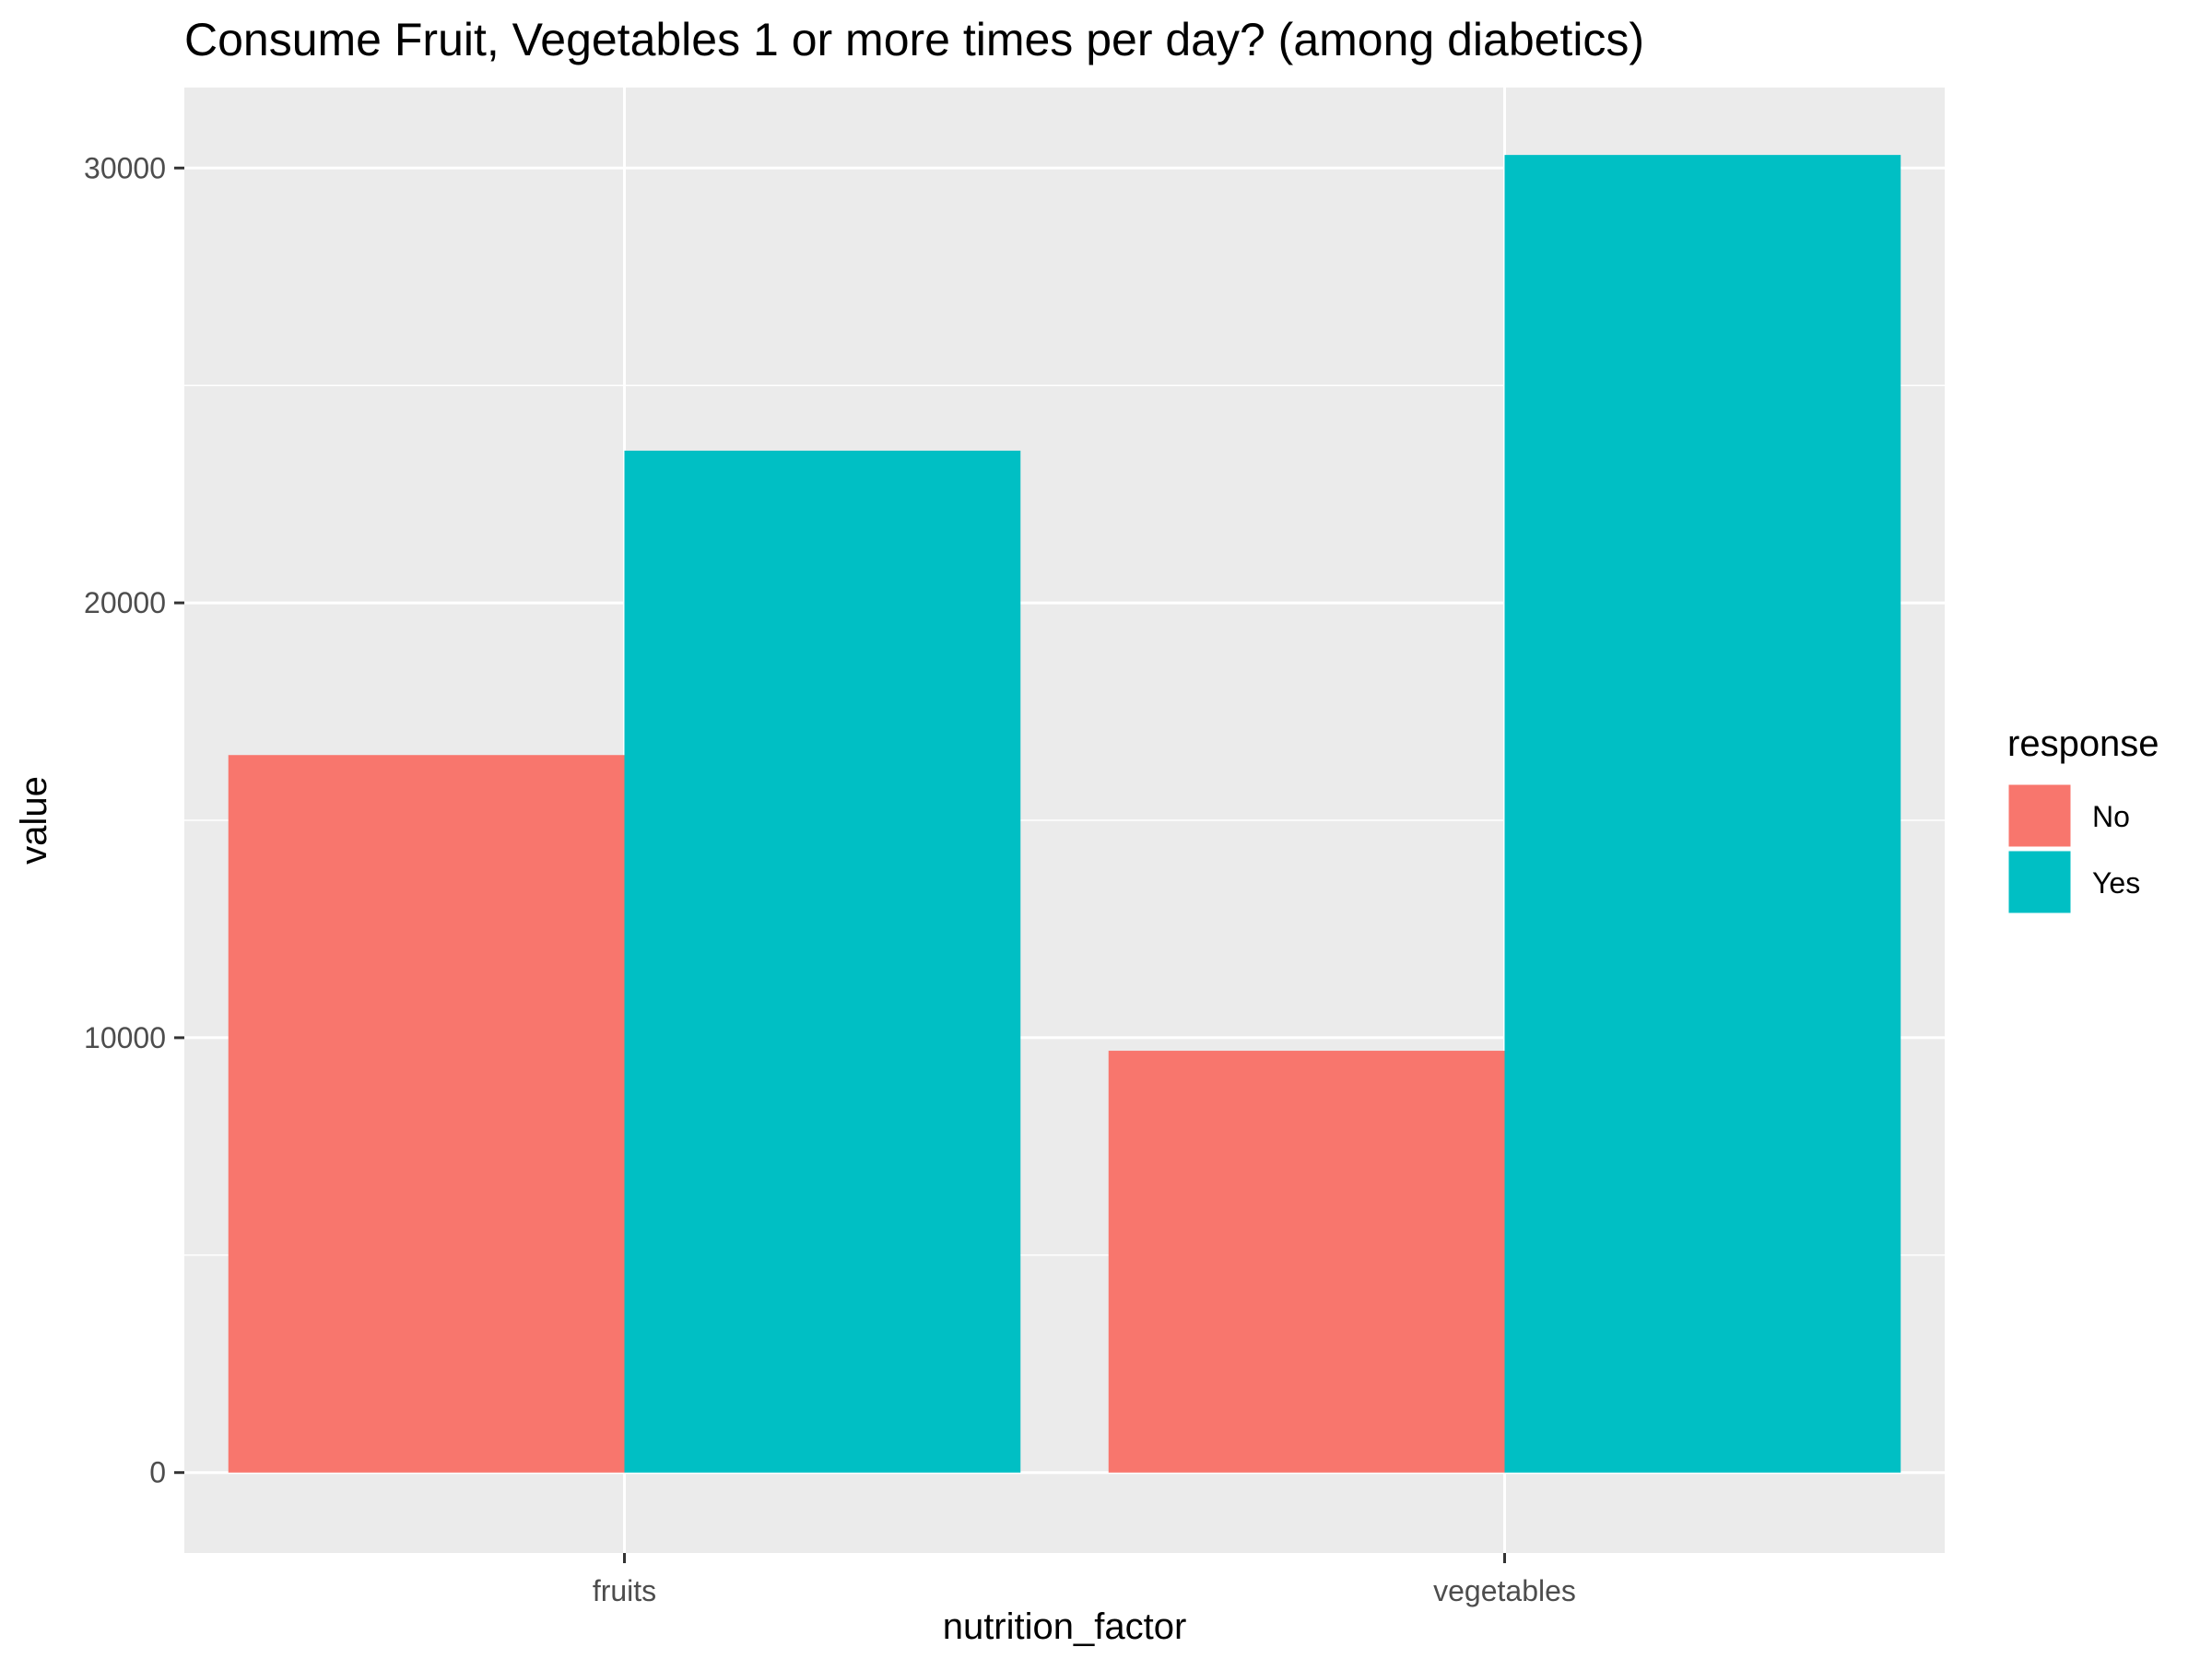 The width and height of the screenshot is (2212, 1659). What do you see at coordinates (2040, 816) in the screenshot?
I see `legend-key-no` at bounding box center [2040, 816].